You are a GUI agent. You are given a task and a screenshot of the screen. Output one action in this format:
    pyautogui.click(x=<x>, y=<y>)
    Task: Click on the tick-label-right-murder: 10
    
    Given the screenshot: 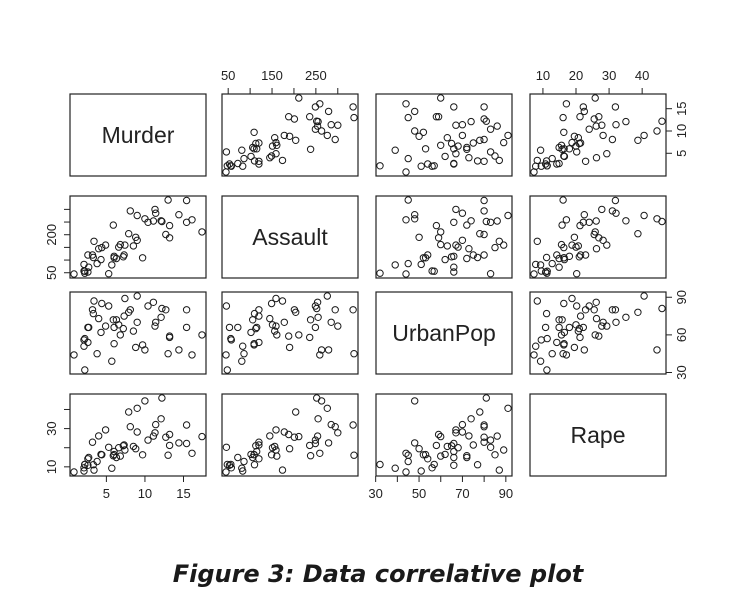 What is the action you would take?
    pyautogui.click(x=681, y=131)
    